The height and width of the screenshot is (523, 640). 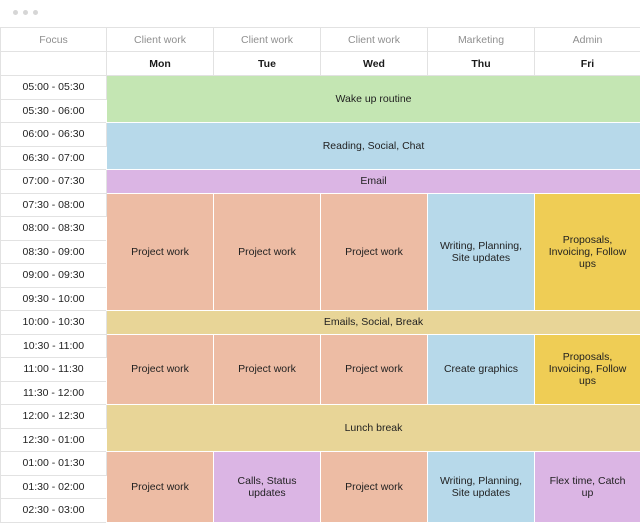 I want to click on block-marketing-thu-am: Writing, Planning, Site updates, so click(x=481, y=252).